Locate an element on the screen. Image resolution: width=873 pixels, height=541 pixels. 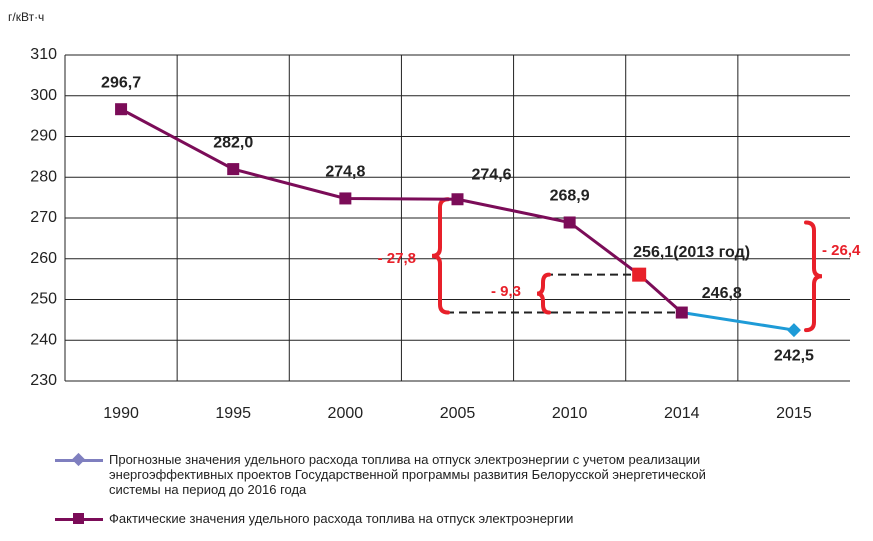
y-tick-label: 270 is located at coordinates (43, 217).